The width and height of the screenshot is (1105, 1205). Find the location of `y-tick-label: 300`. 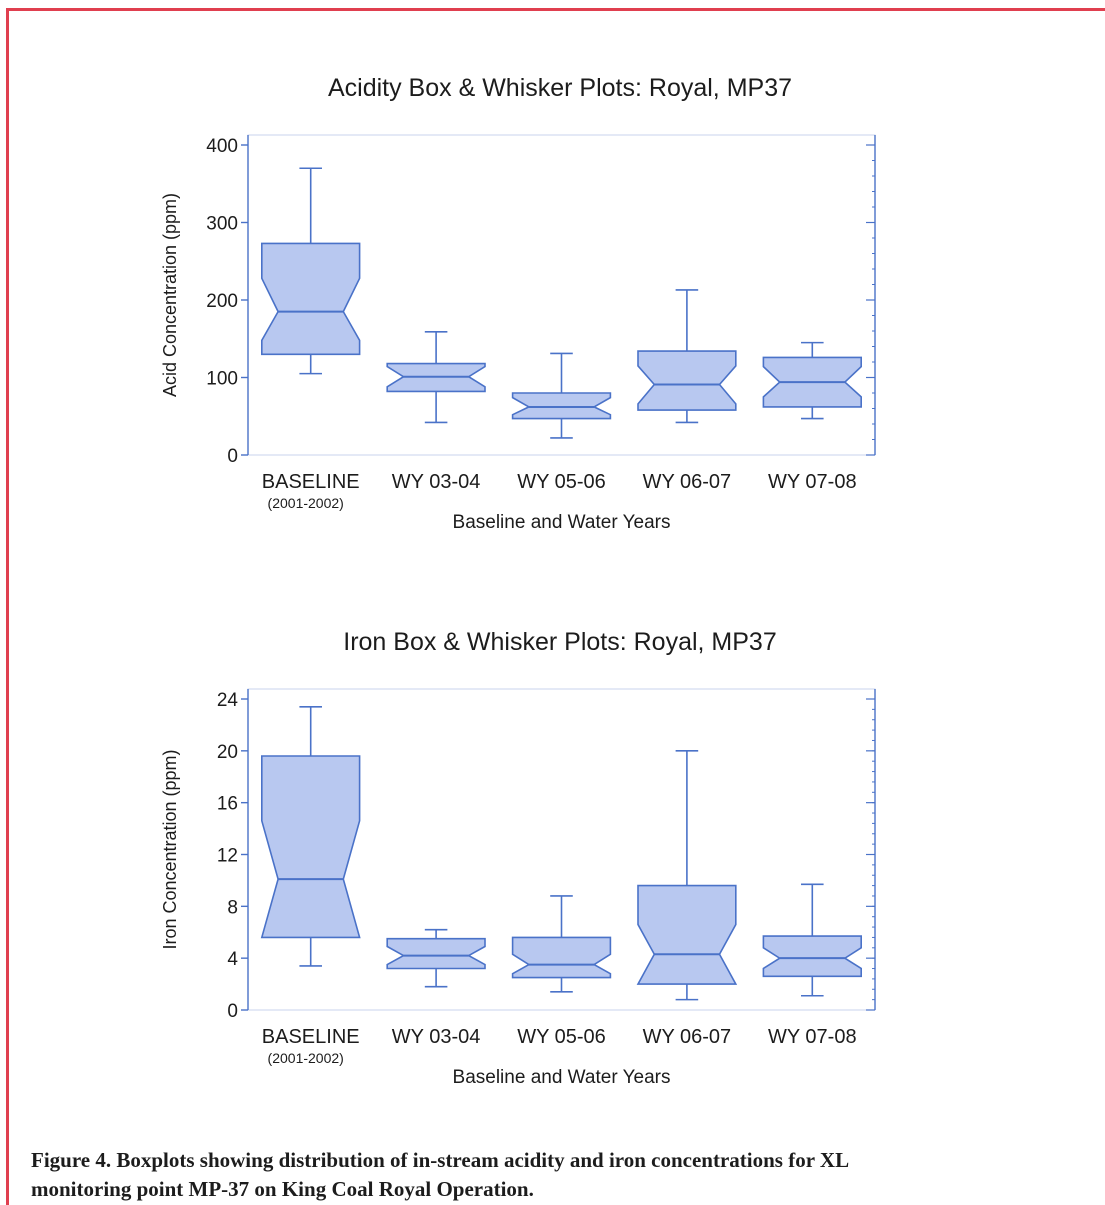

y-tick-label: 300 is located at coordinates (222, 224).